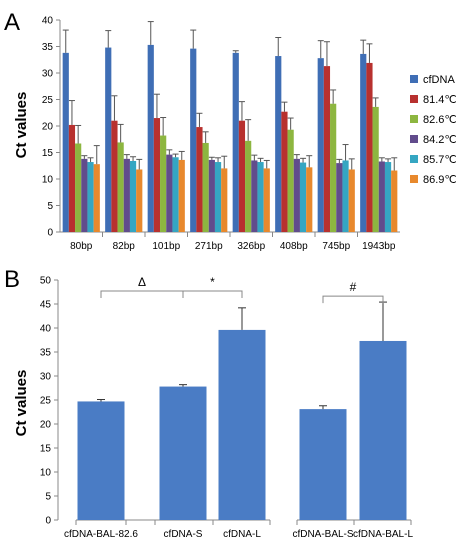 This screenshot has width=474, height=543. What do you see at coordinates (48, 21) in the screenshot?
I see `panel-a-y-tick-label: 40` at bounding box center [48, 21].